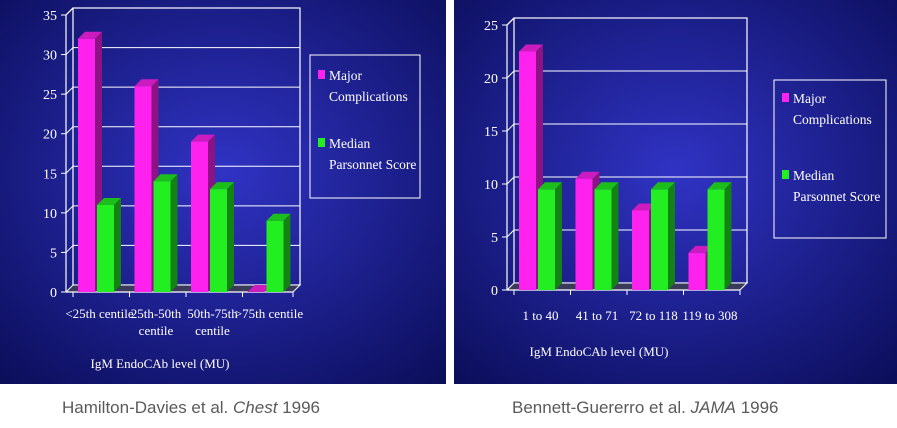 This screenshot has height=428, width=897. Describe the element at coordinates (199, 216) in the screenshot. I see `chart1-bar-major-2-front` at that location.